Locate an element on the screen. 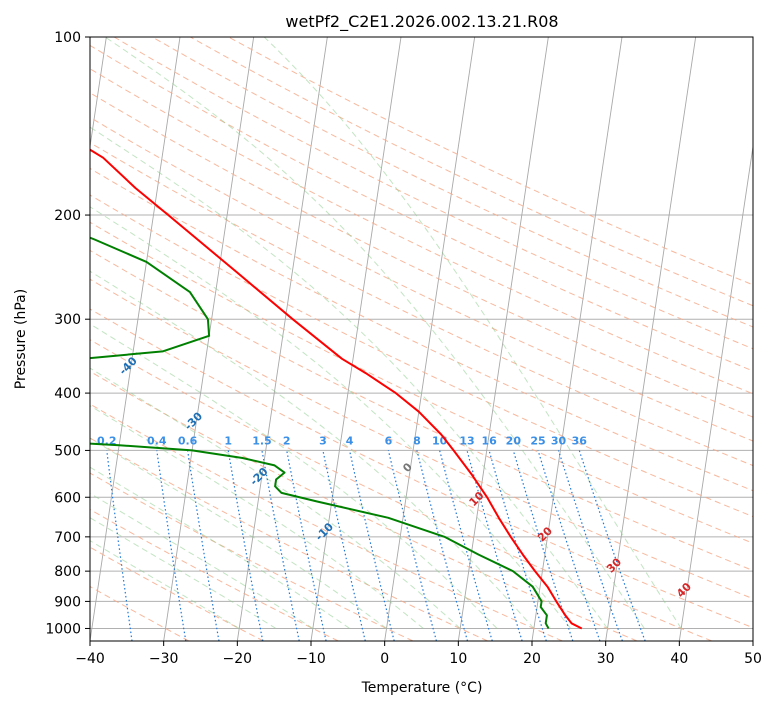  y-tick-label: 700 is located at coordinates (67, 538).